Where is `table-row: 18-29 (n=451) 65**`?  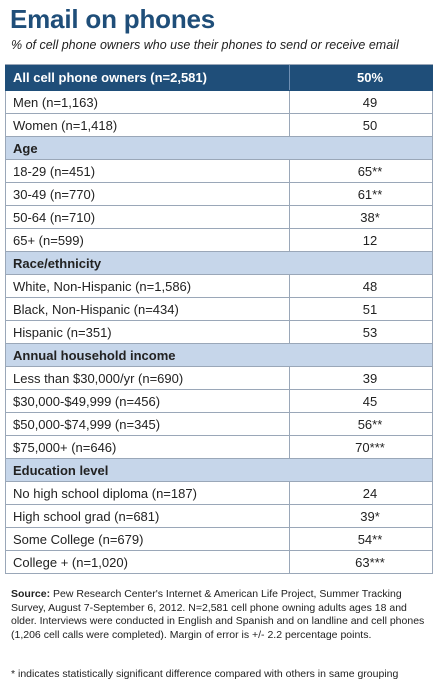
table-row: 18-29 (n=451) 65** is located at coordinates (219, 171).